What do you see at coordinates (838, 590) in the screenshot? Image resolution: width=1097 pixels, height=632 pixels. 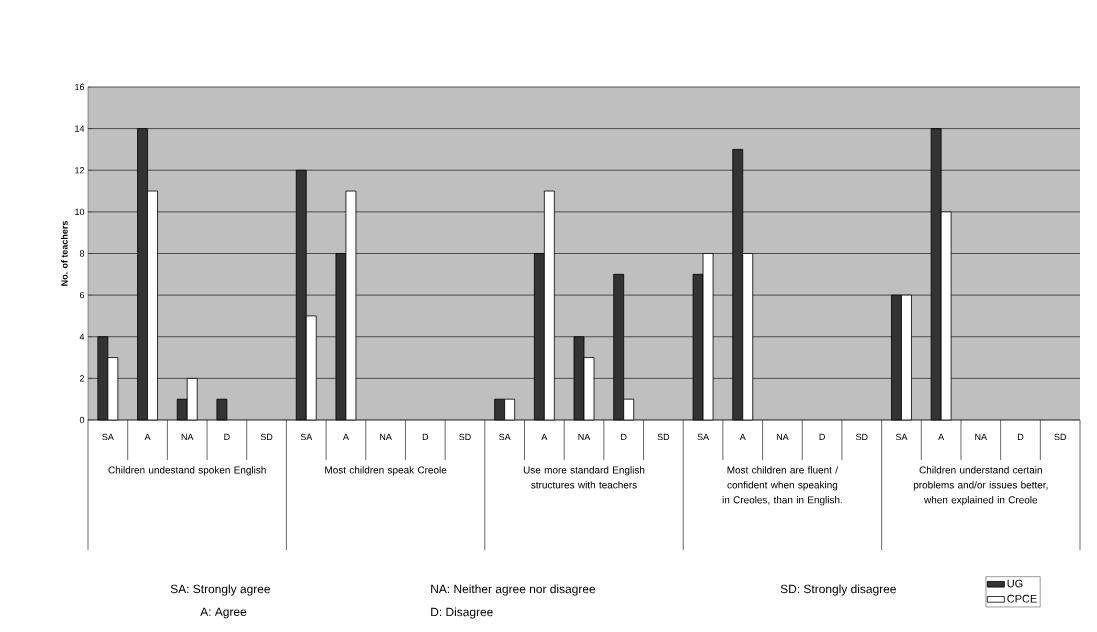 I see `text: SD: Strongly disagree` at bounding box center [838, 590].